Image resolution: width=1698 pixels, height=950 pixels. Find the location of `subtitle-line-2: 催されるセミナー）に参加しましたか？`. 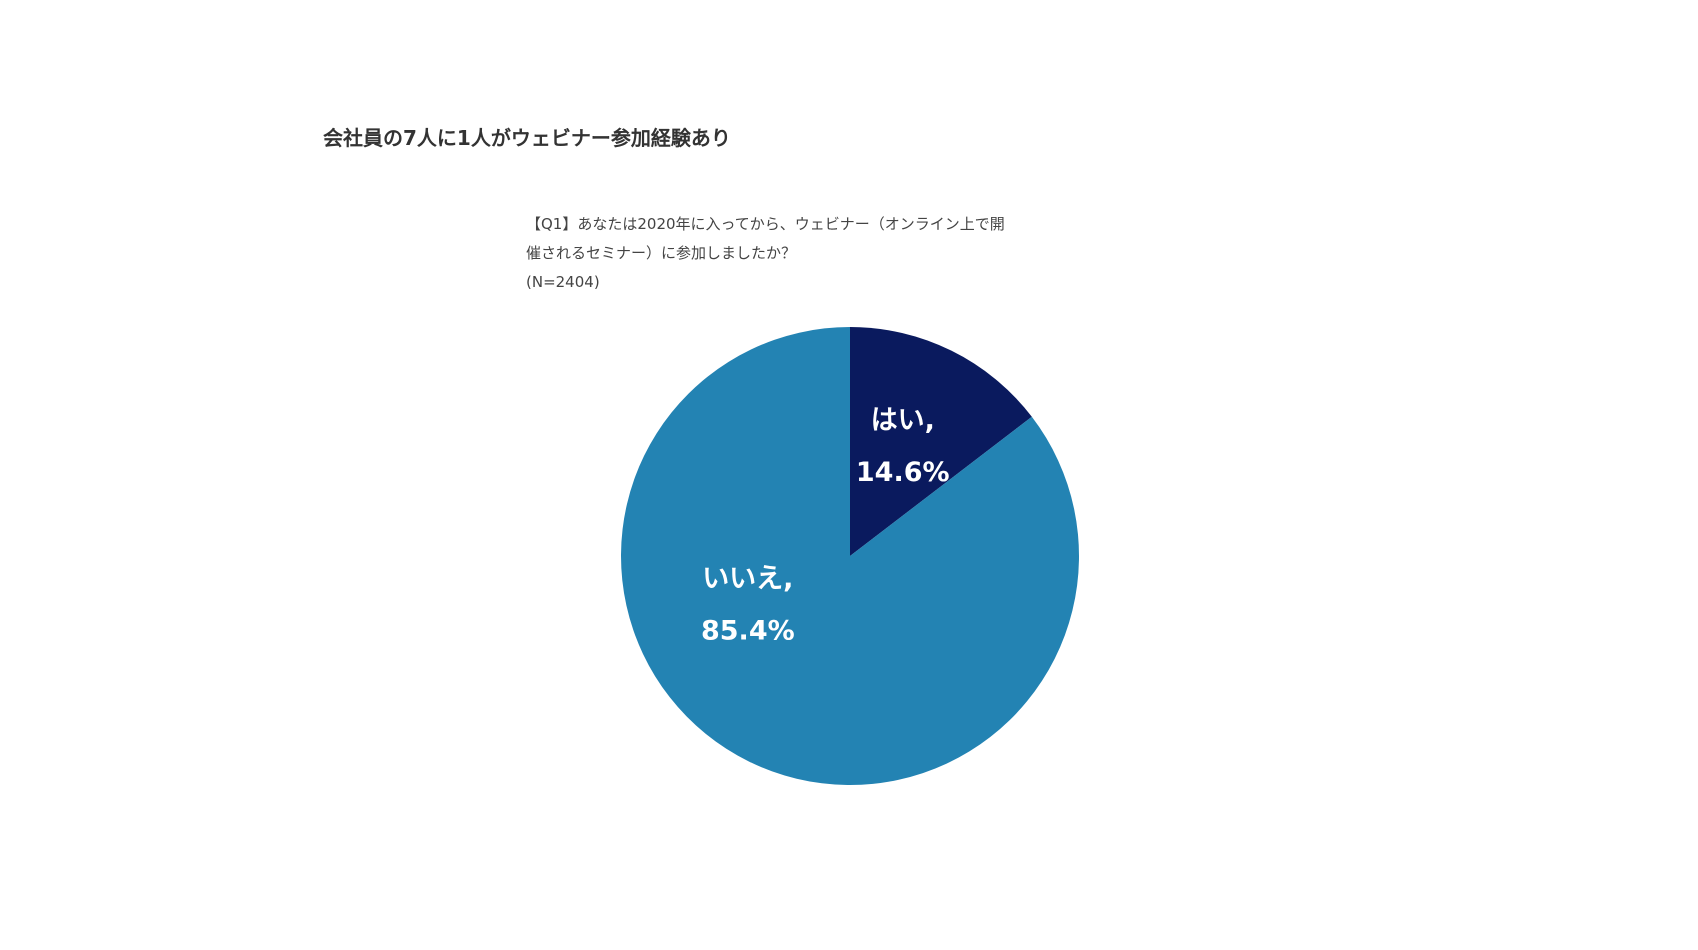

subtitle-line-2: 催されるセミナー）に参加しましたか？ is located at coordinates (661, 253).